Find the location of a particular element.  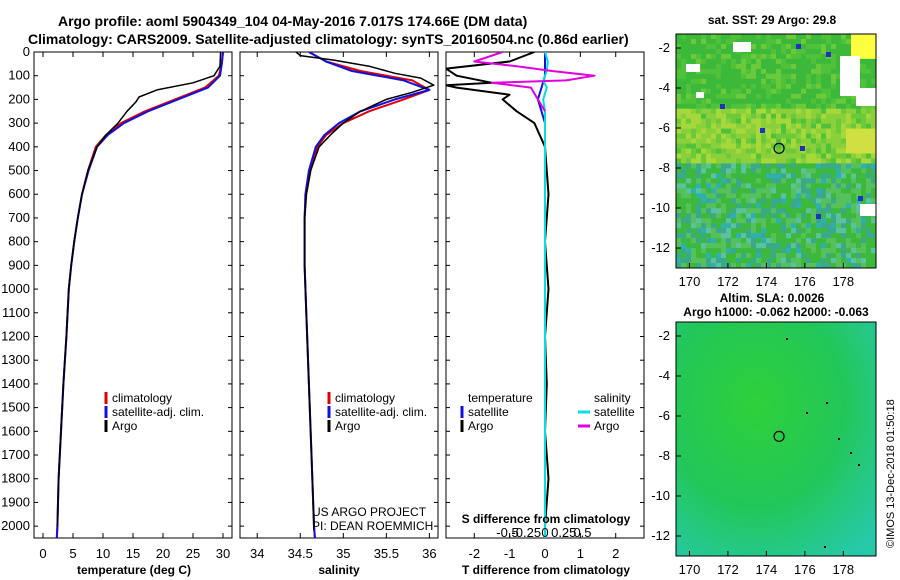

diff-legend-s-satellite-label: satellite is located at coordinates (614, 412).